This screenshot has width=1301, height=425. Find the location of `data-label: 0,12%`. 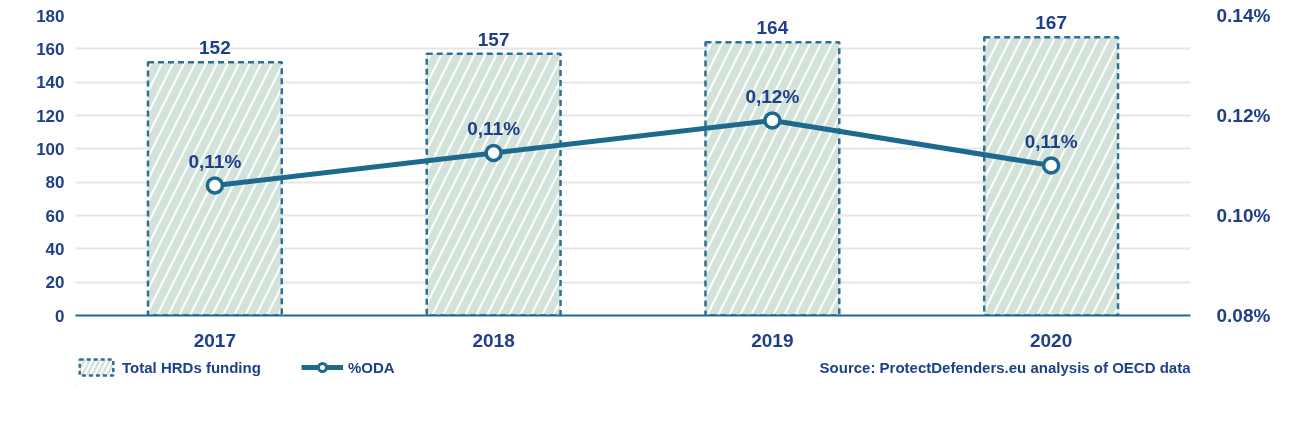

data-label: 0,12% is located at coordinates (772, 96).